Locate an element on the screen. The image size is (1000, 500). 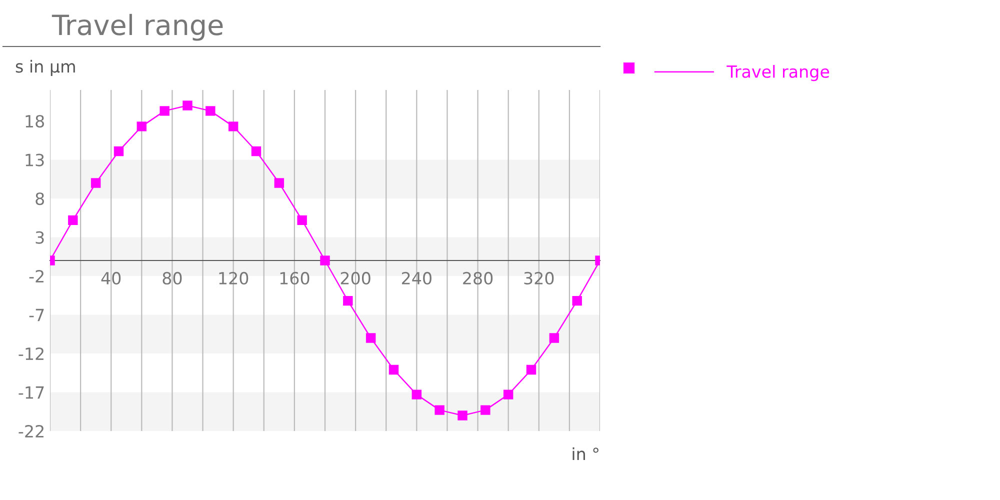
x-tick-label: 280 is located at coordinates (478, 278).